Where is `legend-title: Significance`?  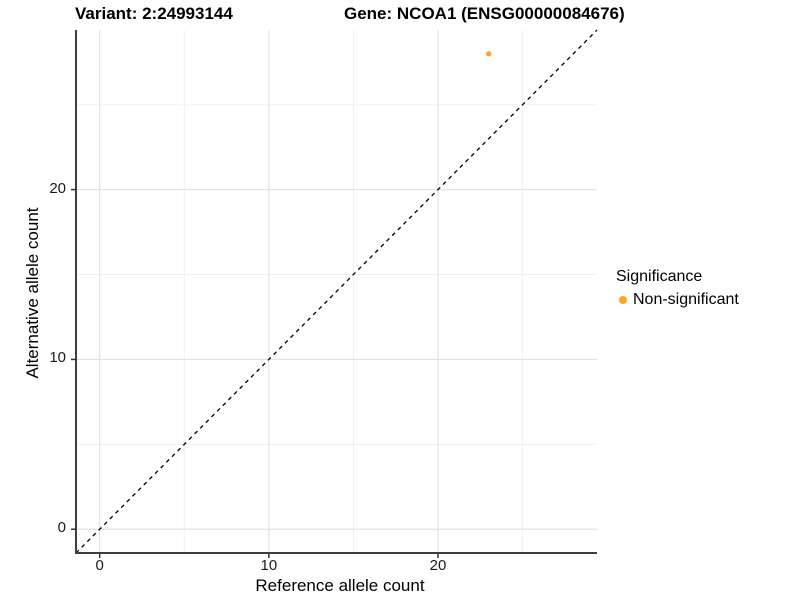 legend-title: Significance is located at coordinates (659, 276).